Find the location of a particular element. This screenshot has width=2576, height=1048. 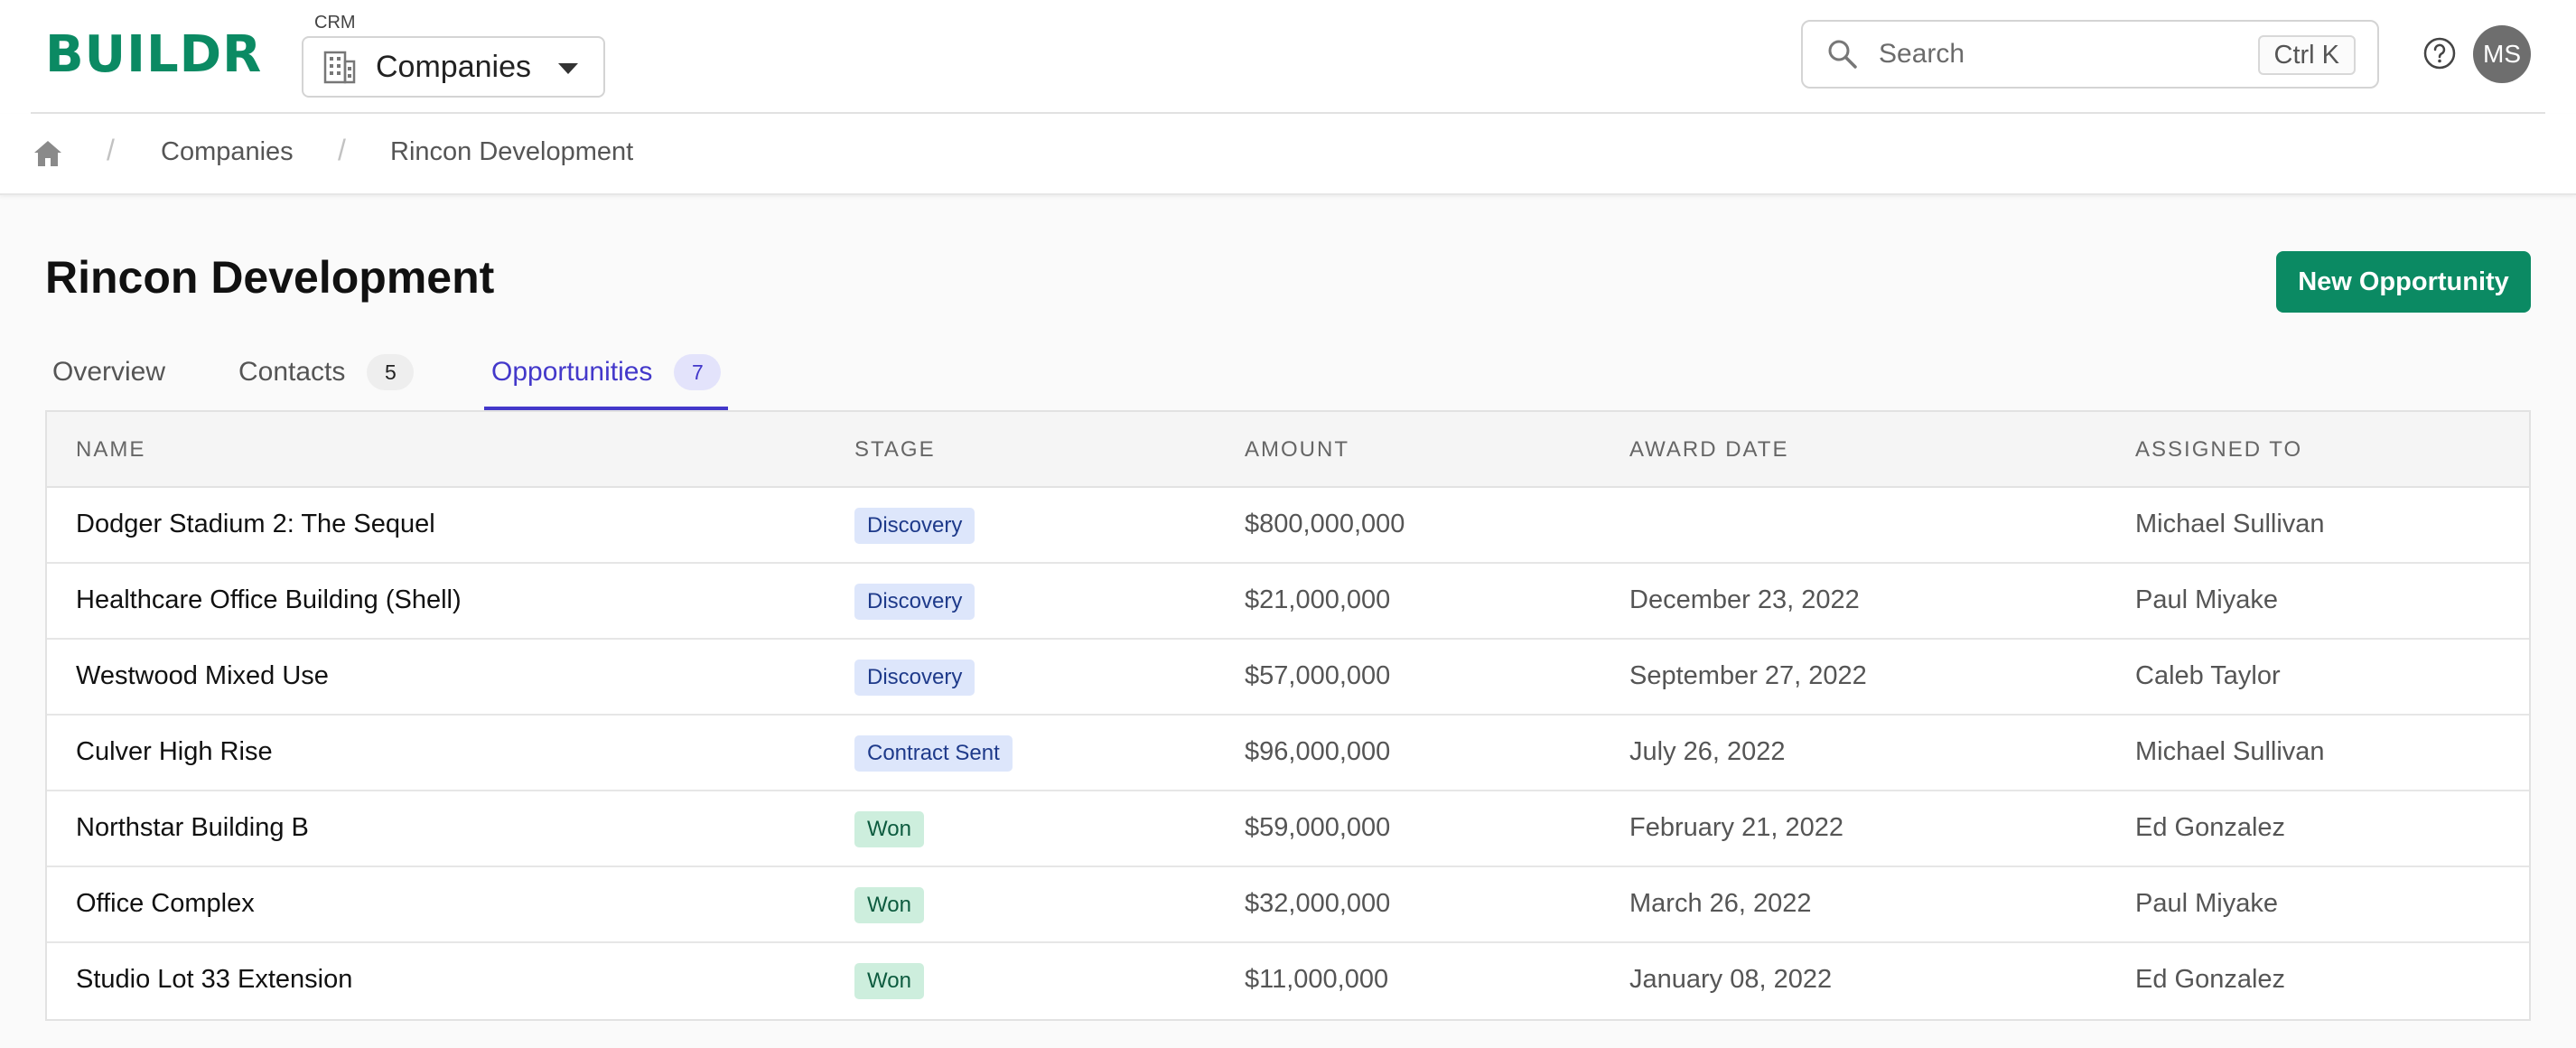

app-logo: BUILDR is located at coordinates (154, 54).